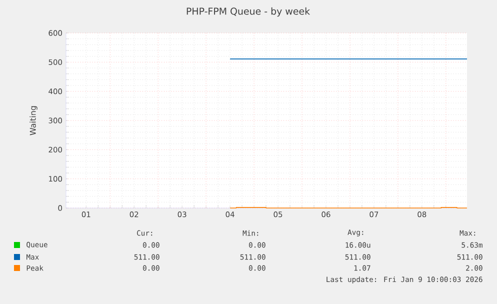 The width and height of the screenshot is (497, 304). I want to click on chart-title: PHP-FPM Queue - by week, so click(248, 12).